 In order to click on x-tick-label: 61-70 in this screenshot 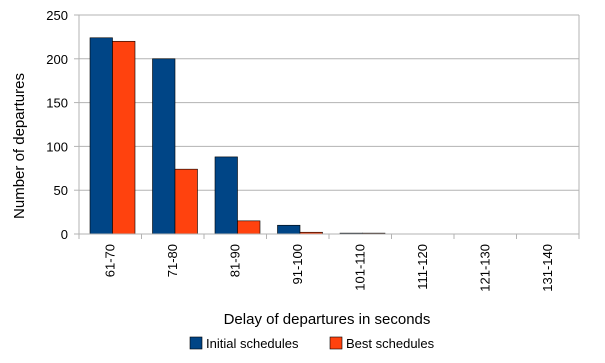, I will do `click(109, 260)`.